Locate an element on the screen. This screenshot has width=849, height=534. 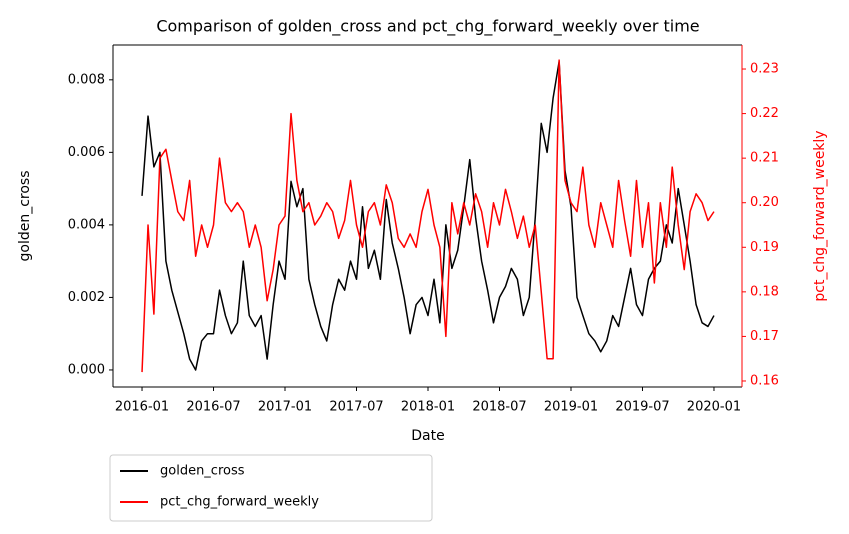
y-tick-label: 0.002 is located at coordinates (86, 297).